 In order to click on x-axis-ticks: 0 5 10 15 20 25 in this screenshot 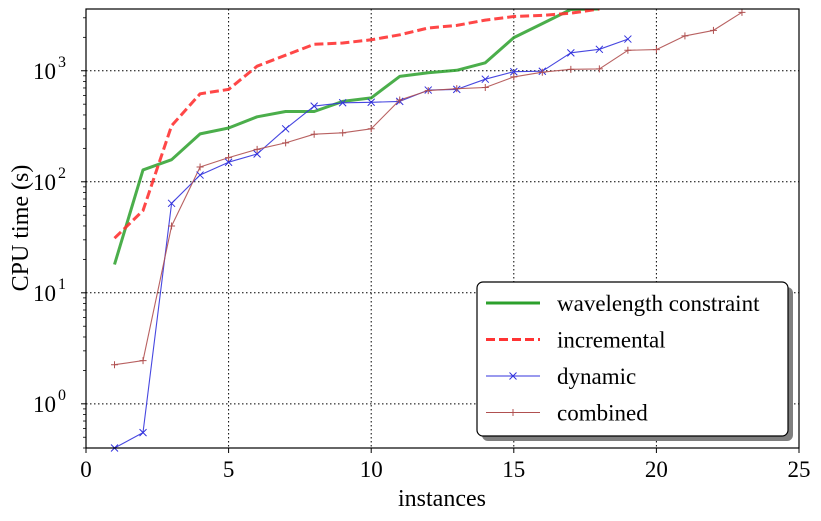, I will do `click(445, 465)`.